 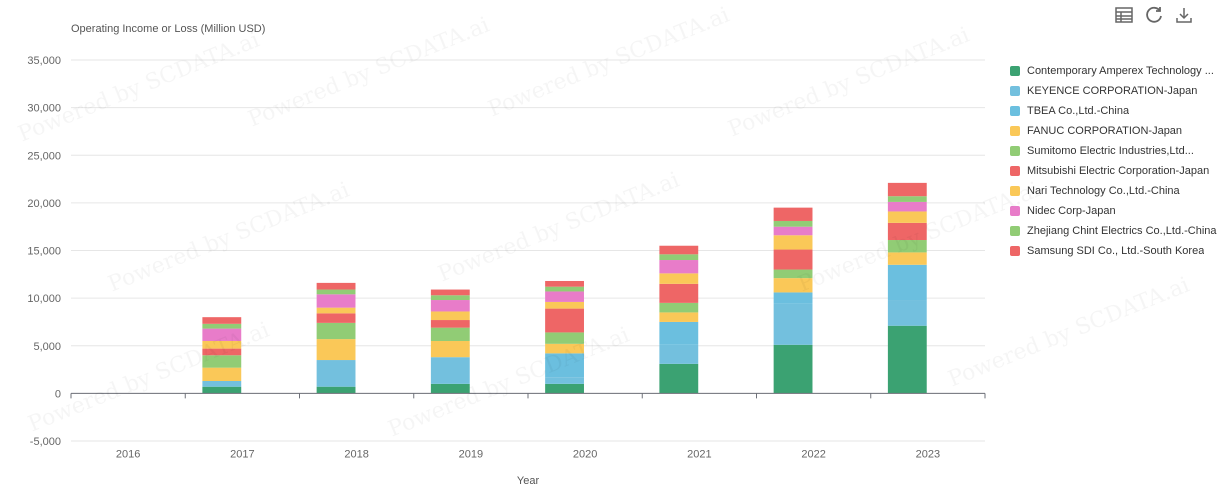 I want to click on y-tick-label: 0, so click(x=58, y=394).